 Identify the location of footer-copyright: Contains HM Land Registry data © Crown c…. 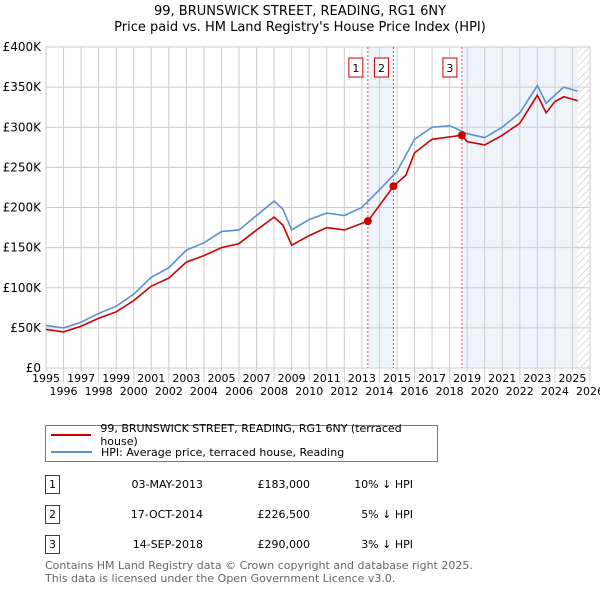
(259, 565).